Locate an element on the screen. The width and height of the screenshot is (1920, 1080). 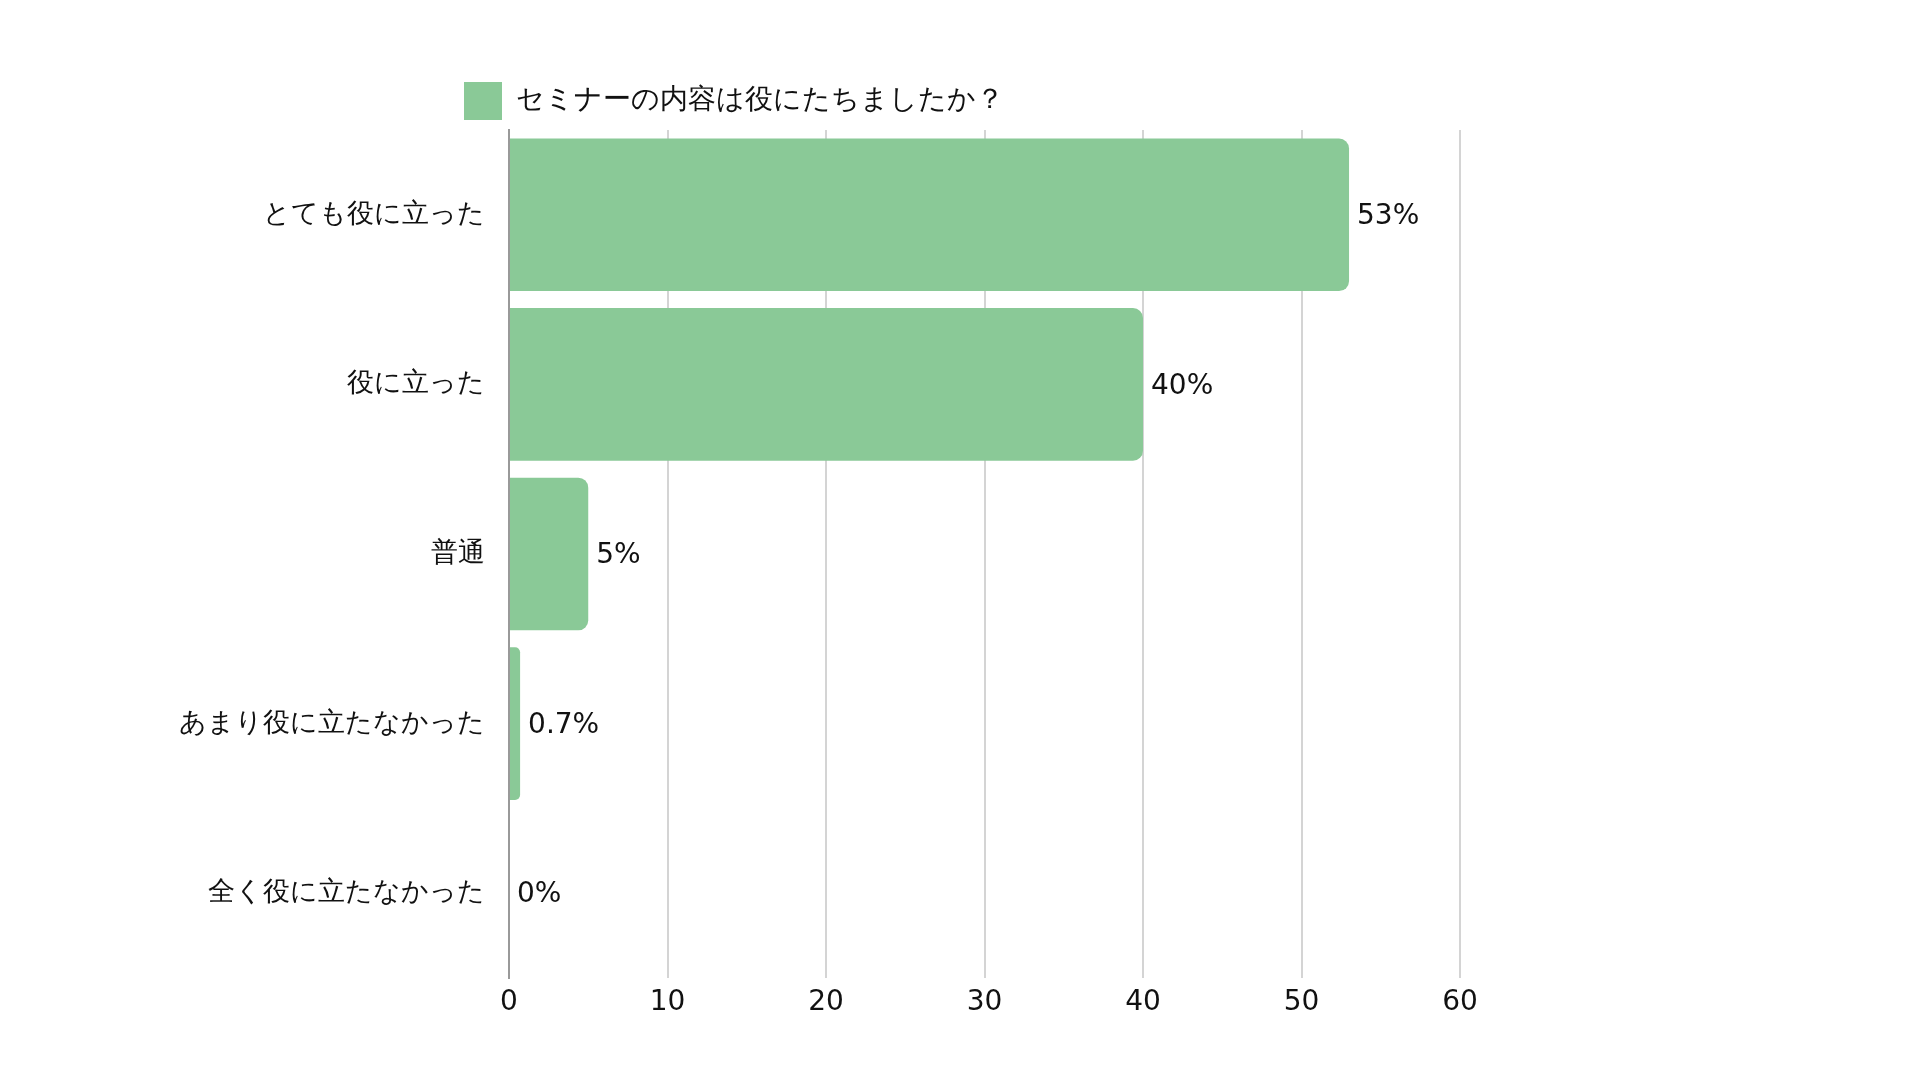
y-tick-label: とても役に立った is located at coordinates (374, 212).